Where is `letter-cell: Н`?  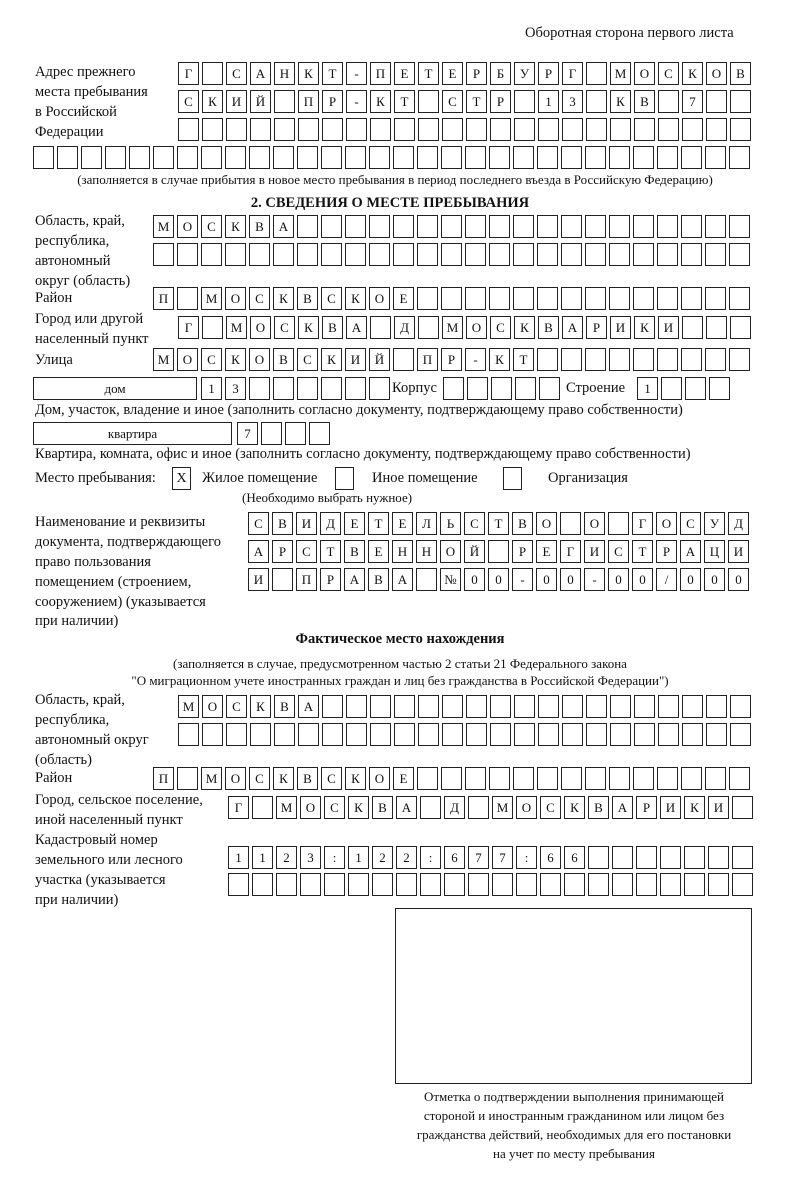
letter-cell: Н is located at coordinates (426, 551).